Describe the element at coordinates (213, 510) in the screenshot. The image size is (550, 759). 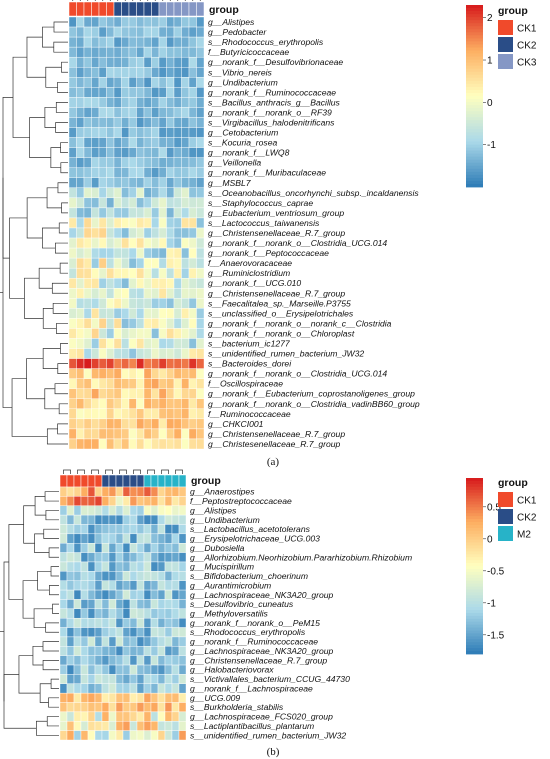
I see `row-label: g__Alistipes` at that location.